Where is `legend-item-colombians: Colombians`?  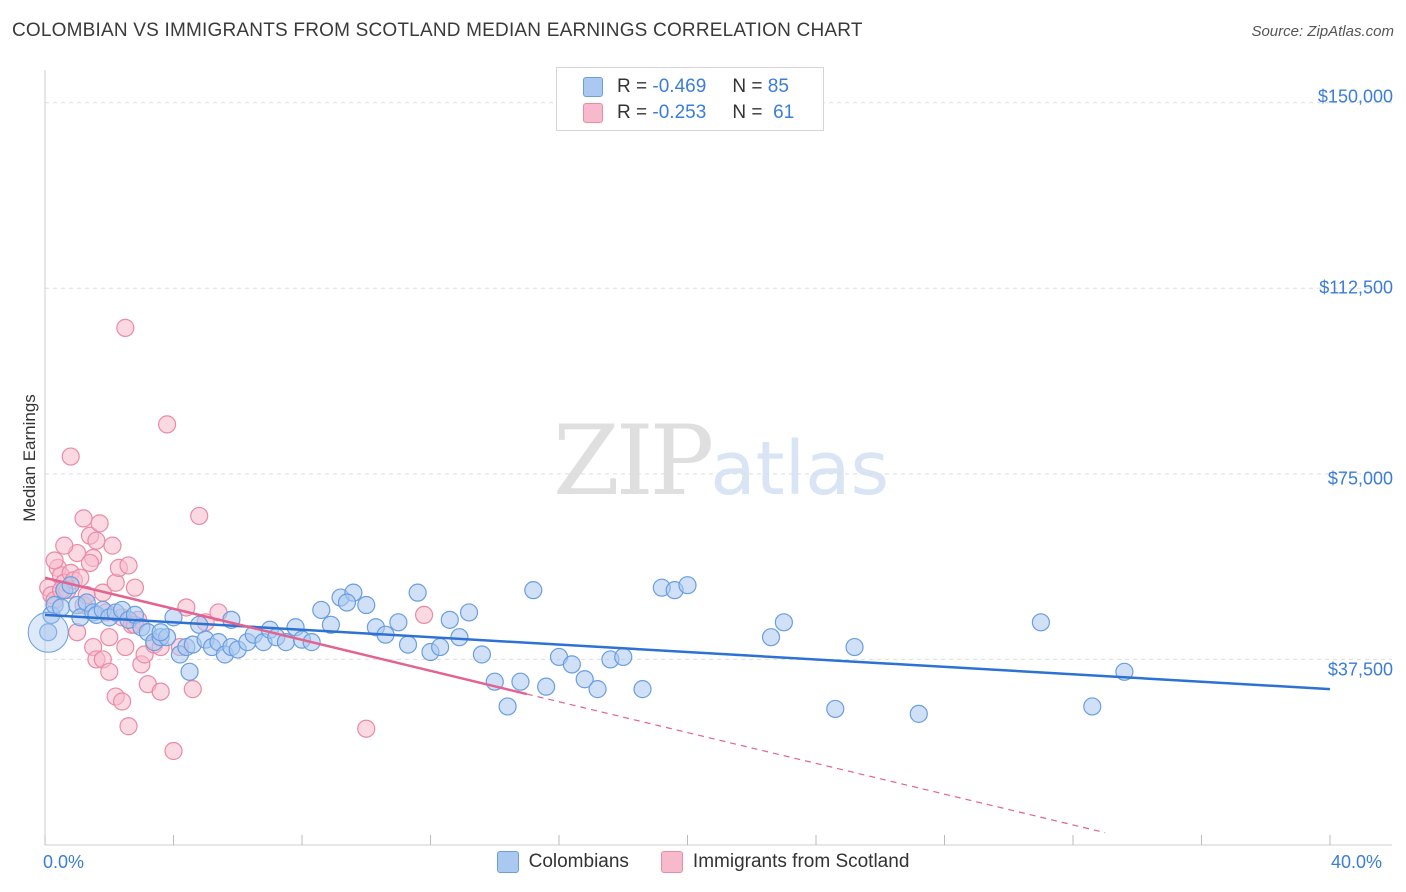
legend-item-colombians: Colombians is located at coordinates (562, 862).